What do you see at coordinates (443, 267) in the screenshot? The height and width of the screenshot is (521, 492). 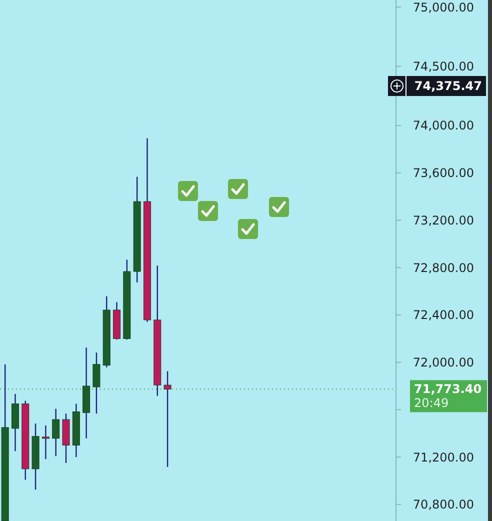 I see `y-tick-label: 72,800.00` at bounding box center [443, 267].